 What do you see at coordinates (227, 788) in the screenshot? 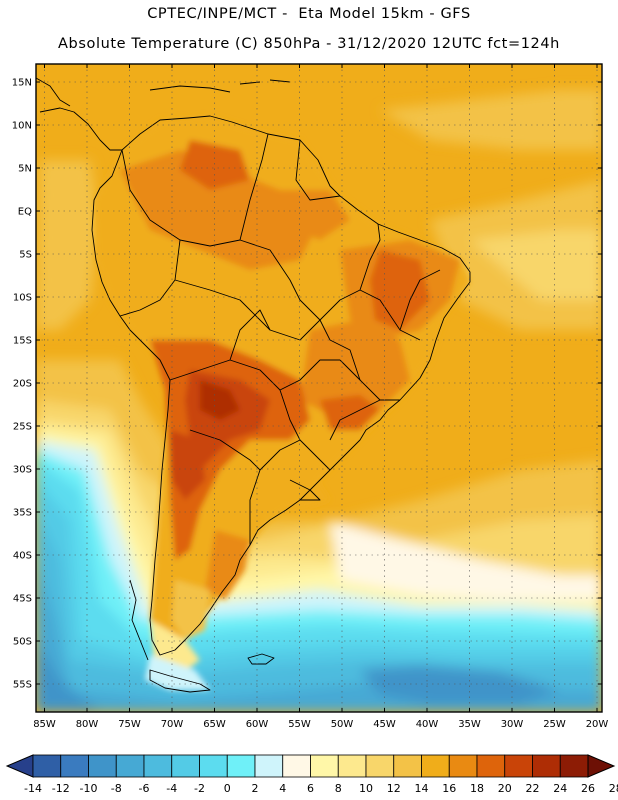
I see `colorbar-label: 0` at bounding box center [227, 788].